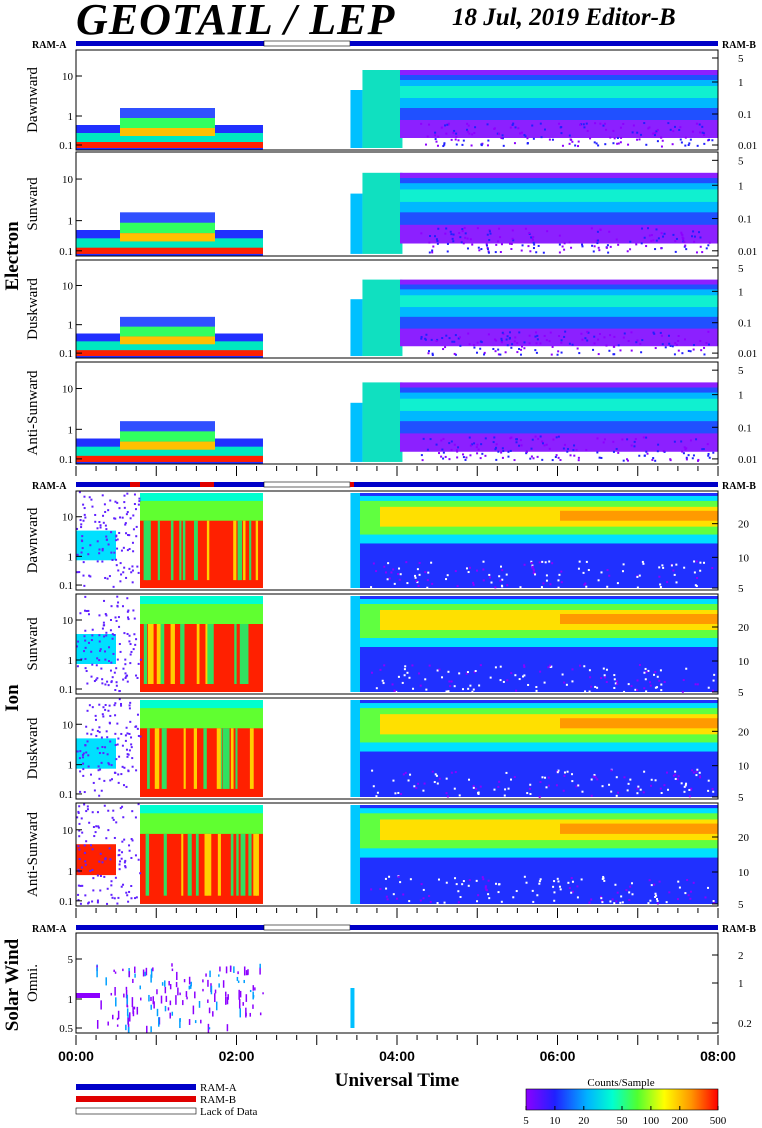 This screenshot has height=1128, width=762. What do you see at coordinates (33, 100) in the screenshot?
I see `panel-label-electron-dawnward: Dawnward` at bounding box center [33, 100].